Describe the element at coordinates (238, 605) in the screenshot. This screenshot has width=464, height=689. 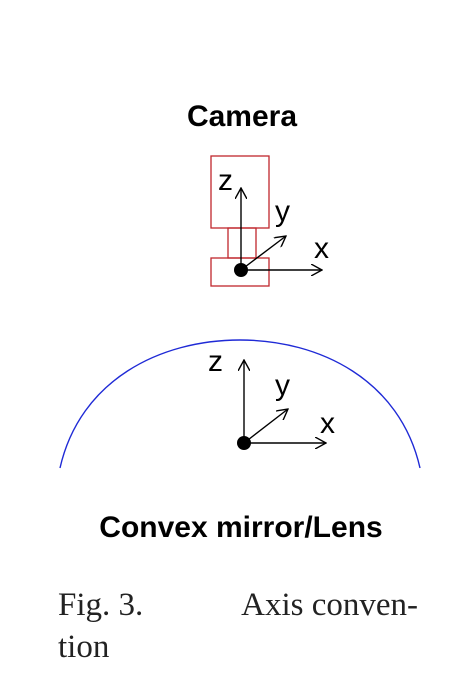
I see `caption-line-1: Fig. 3. Axis conven-` at that location.